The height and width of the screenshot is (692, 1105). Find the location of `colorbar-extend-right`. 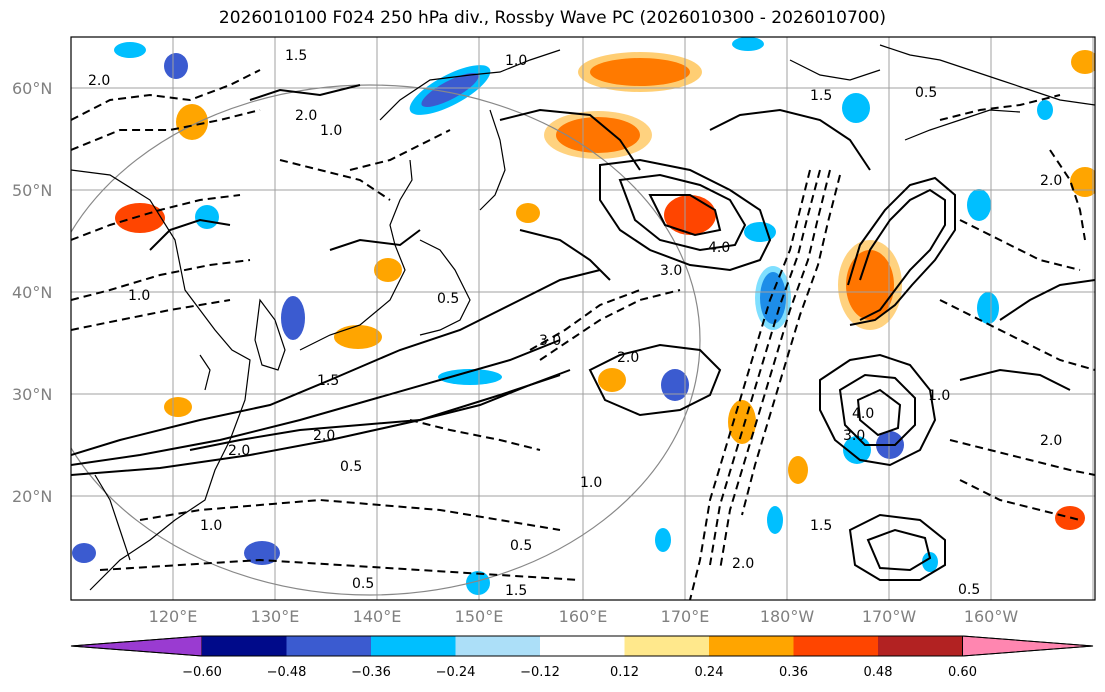

colorbar-extend-right is located at coordinates (1028, 646).